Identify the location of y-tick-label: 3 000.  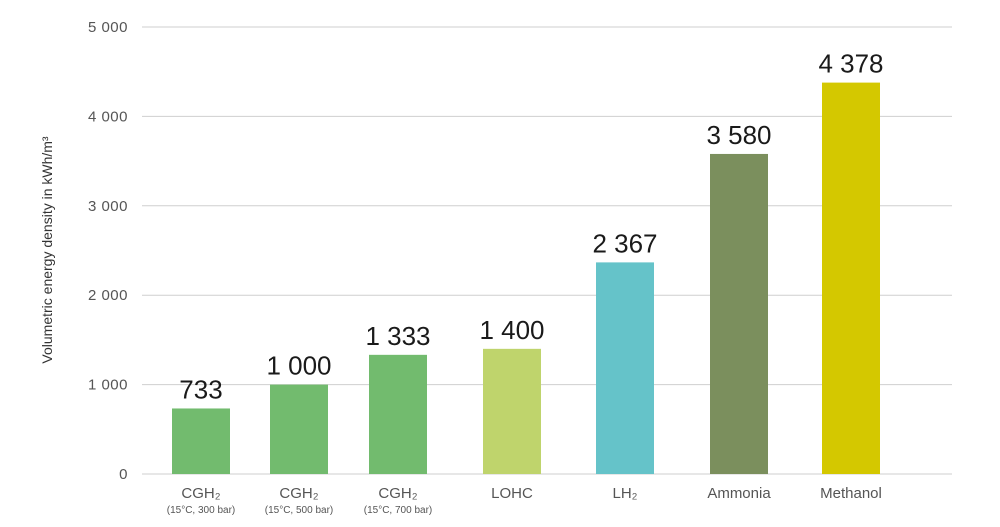
(108, 206).